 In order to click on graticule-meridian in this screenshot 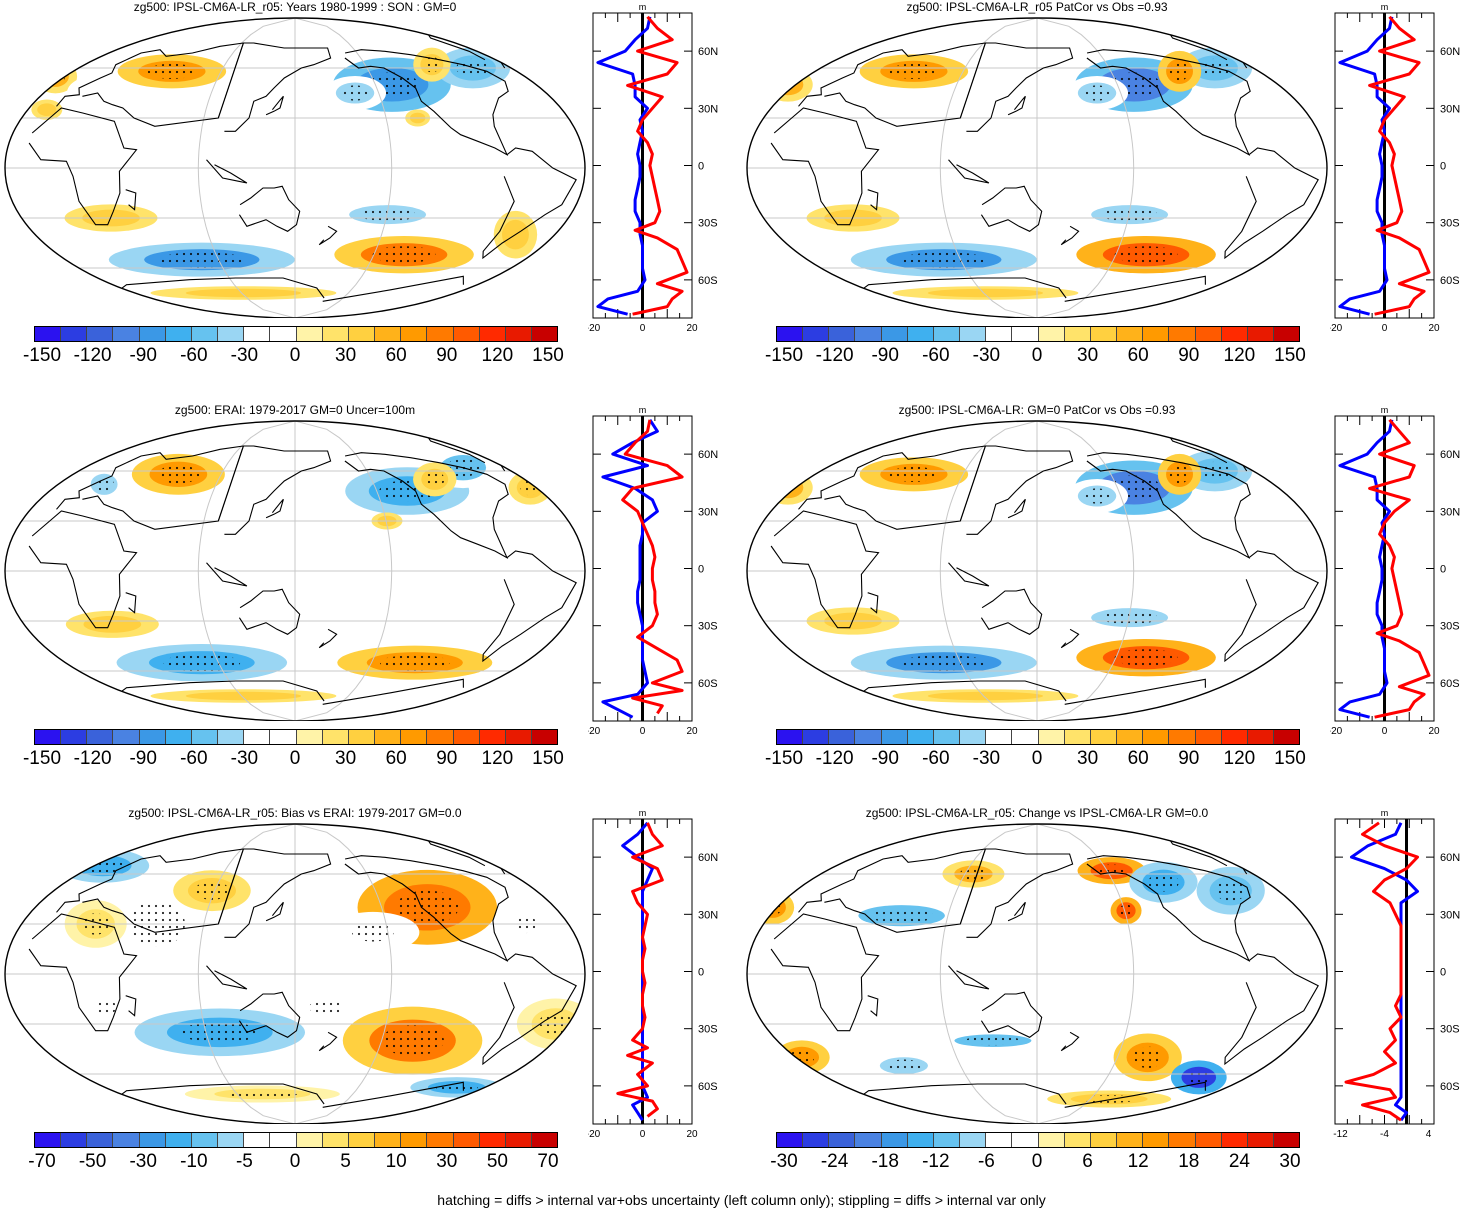, I will do `click(246, 571)`.